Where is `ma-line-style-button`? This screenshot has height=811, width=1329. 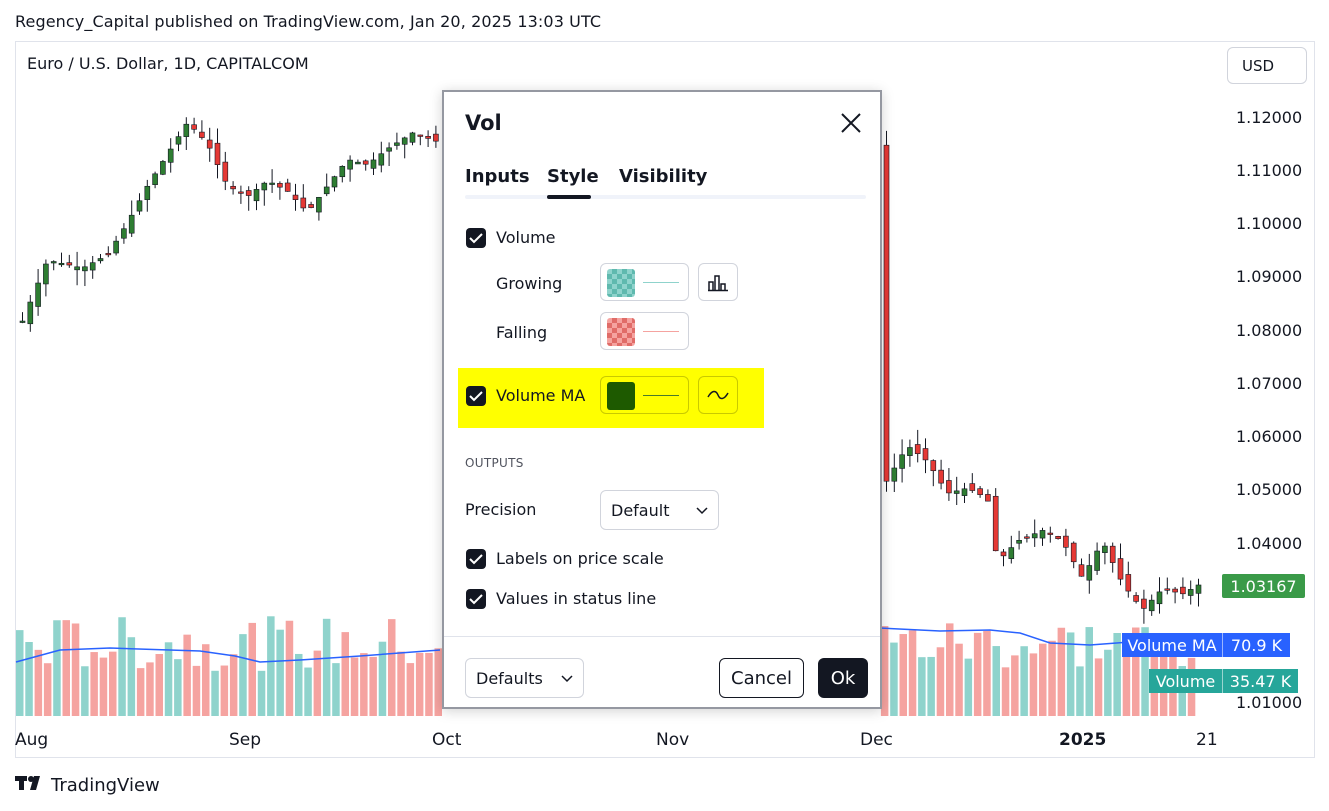 ma-line-style-button is located at coordinates (718, 395).